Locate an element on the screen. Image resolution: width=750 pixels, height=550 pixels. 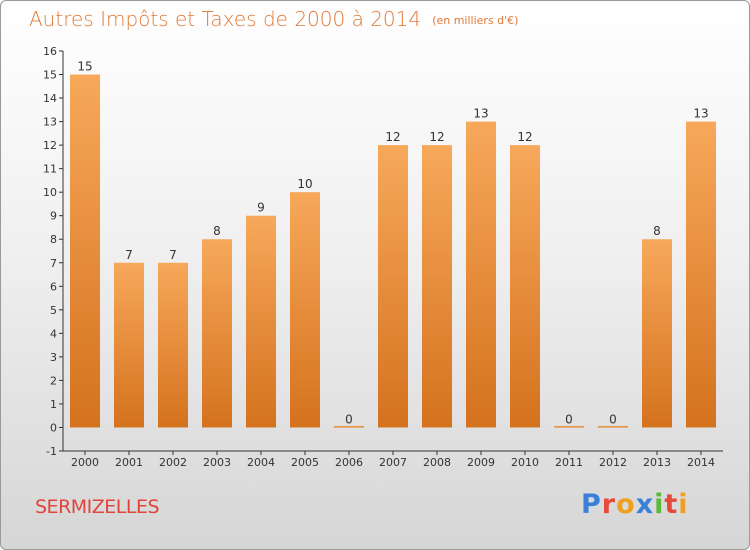
x-tick-label: 2006 is located at coordinates (349, 462).